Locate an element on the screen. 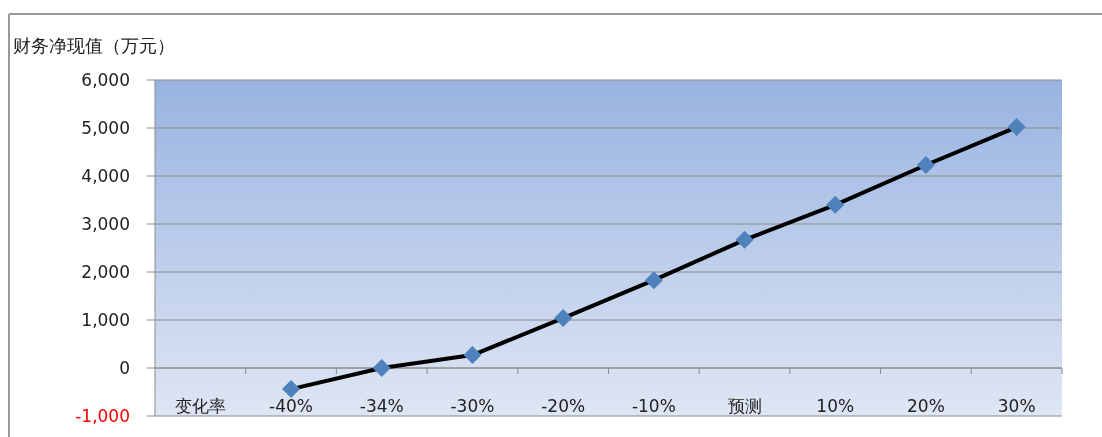  y-tick-label: 1,000 is located at coordinates (105, 320).